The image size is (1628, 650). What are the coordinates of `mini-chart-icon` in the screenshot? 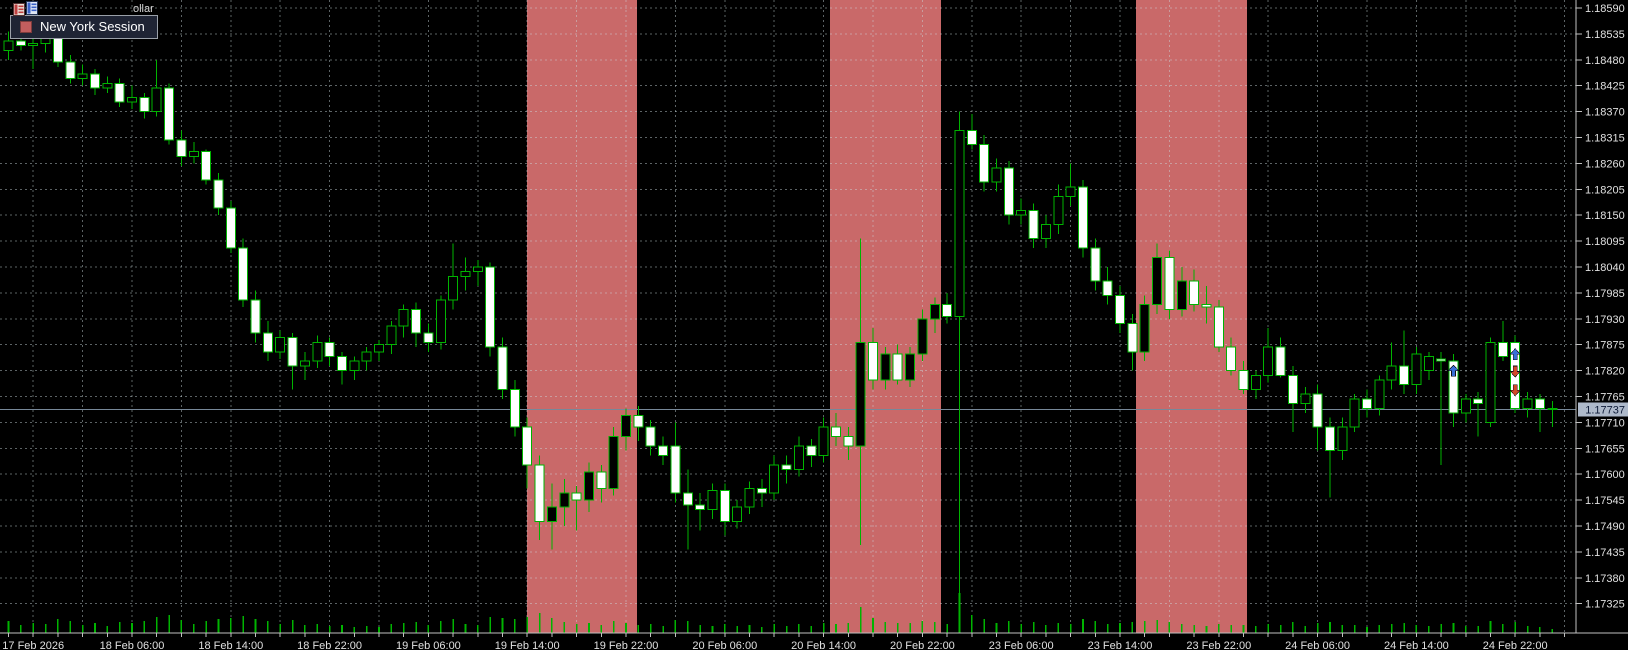 It's located at (25, 8).